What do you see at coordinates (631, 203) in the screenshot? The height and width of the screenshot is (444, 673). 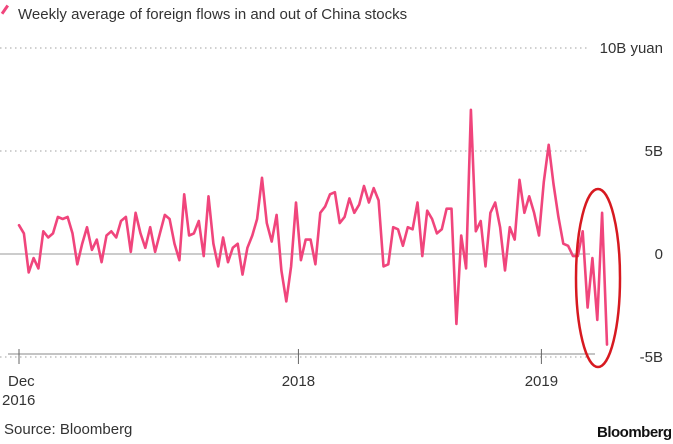 I see `y-axis-labels: 10B yuan 5B 0 -5B` at bounding box center [631, 203].